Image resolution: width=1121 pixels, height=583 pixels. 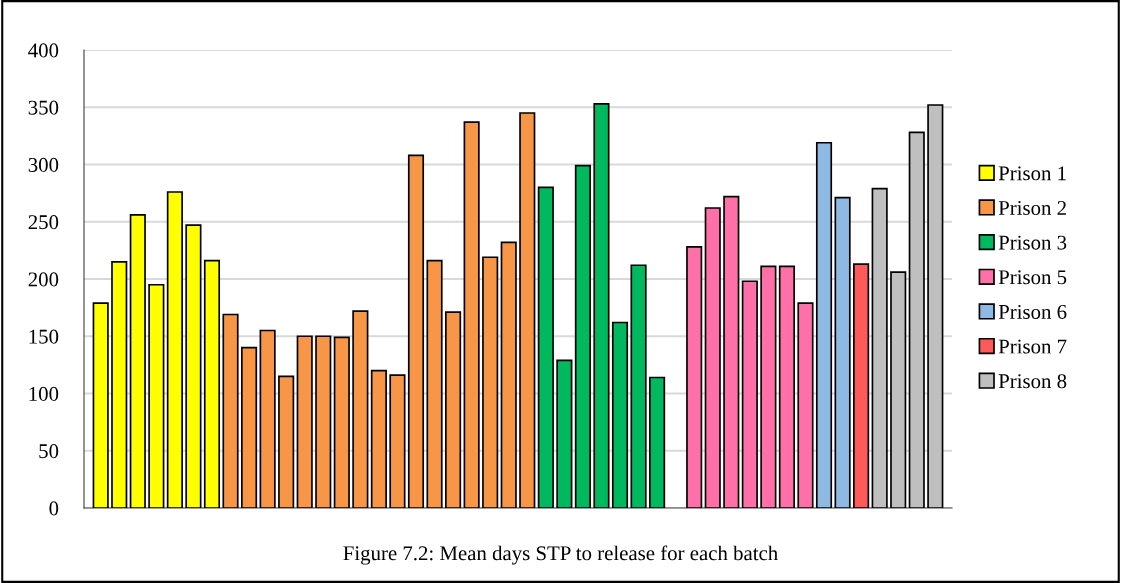 What do you see at coordinates (1032, 207) in the screenshot?
I see `legend-label: Prison 2` at bounding box center [1032, 207].